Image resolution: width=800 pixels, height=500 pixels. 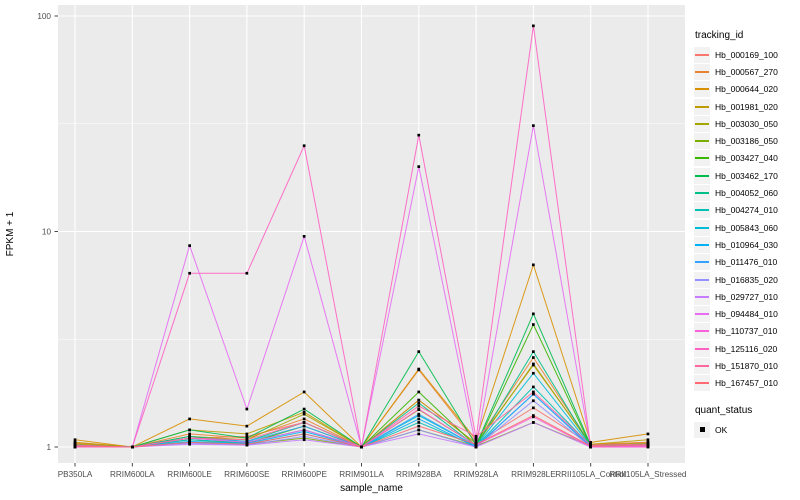 What do you see at coordinates (721, 429) in the screenshot?
I see `legend-item-label: OK` at bounding box center [721, 429].